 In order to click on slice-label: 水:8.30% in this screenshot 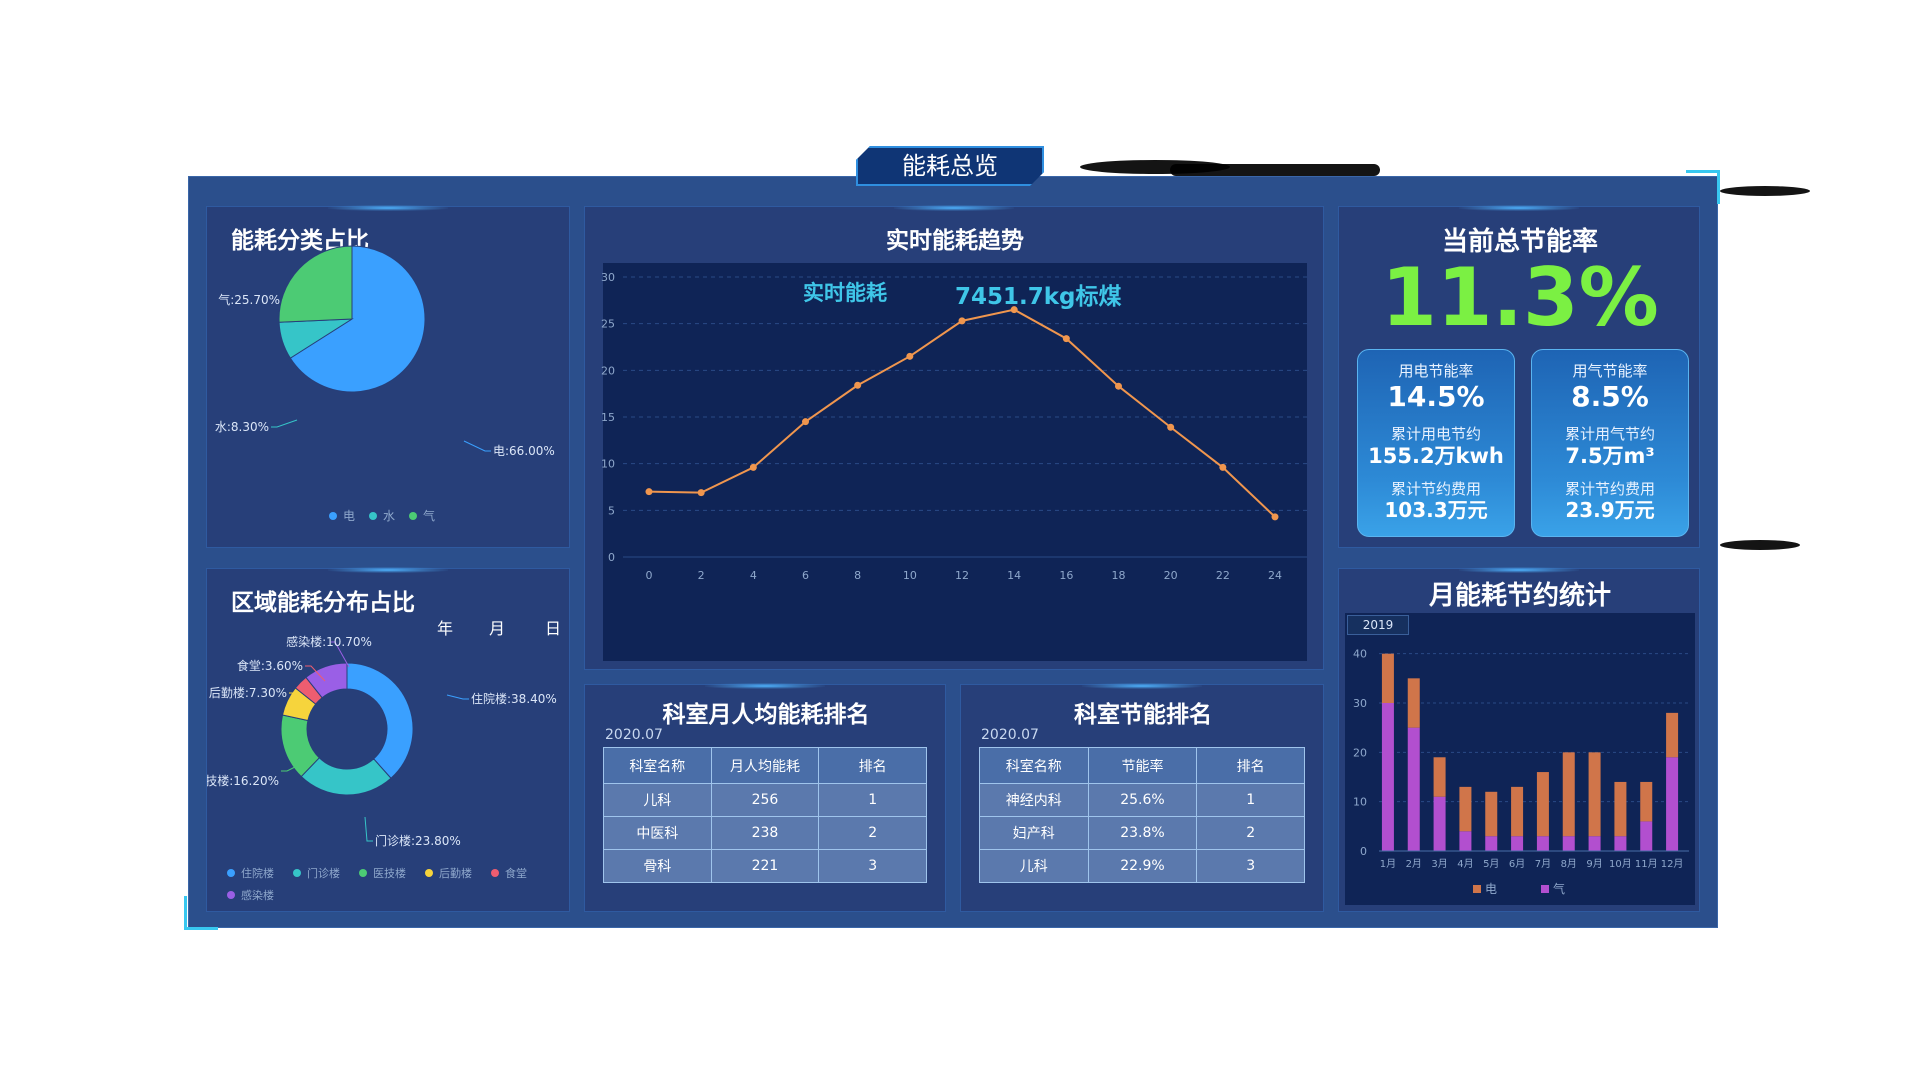, I will do `click(242, 427)`.